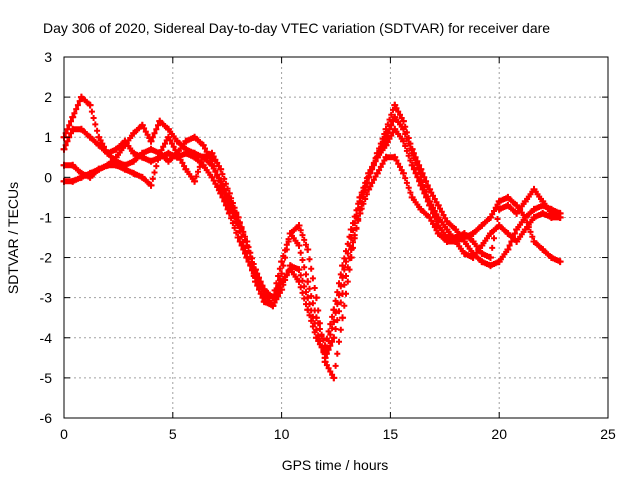 Image resolution: width=640 pixels, height=480 pixels. Describe the element at coordinates (46, 298) in the screenshot. I see `y-tick-label: -3` at that location.